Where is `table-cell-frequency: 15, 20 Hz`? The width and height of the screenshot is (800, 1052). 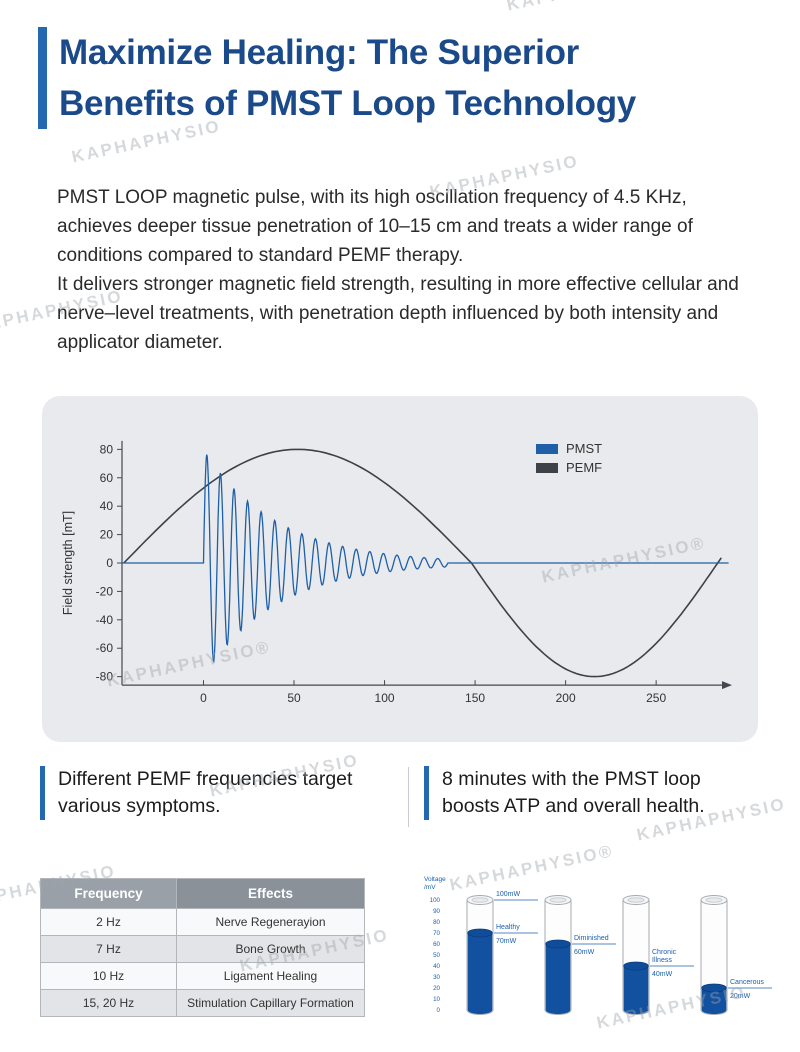 table-cell-frequency: 15, 20 Hz is located at coordinates (108, 1003).